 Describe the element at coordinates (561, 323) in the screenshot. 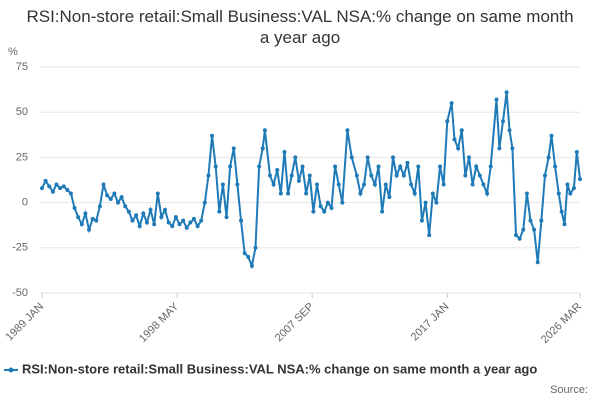

I see `x-tick-label: 2026 MAR` at that location.